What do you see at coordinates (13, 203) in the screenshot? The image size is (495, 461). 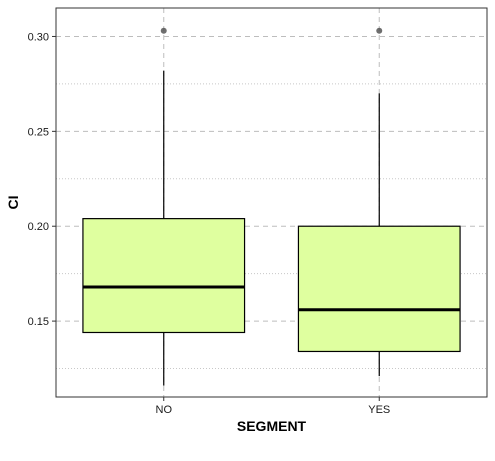 I see `y-axis-title: CI` at bounding box center [13, 203].